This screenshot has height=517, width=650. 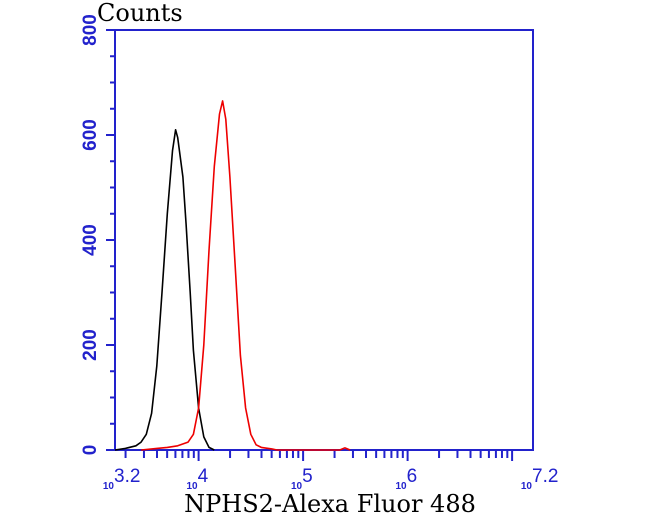 I want to click on x-tick-label: 10 6, so click(x=406, y=479).